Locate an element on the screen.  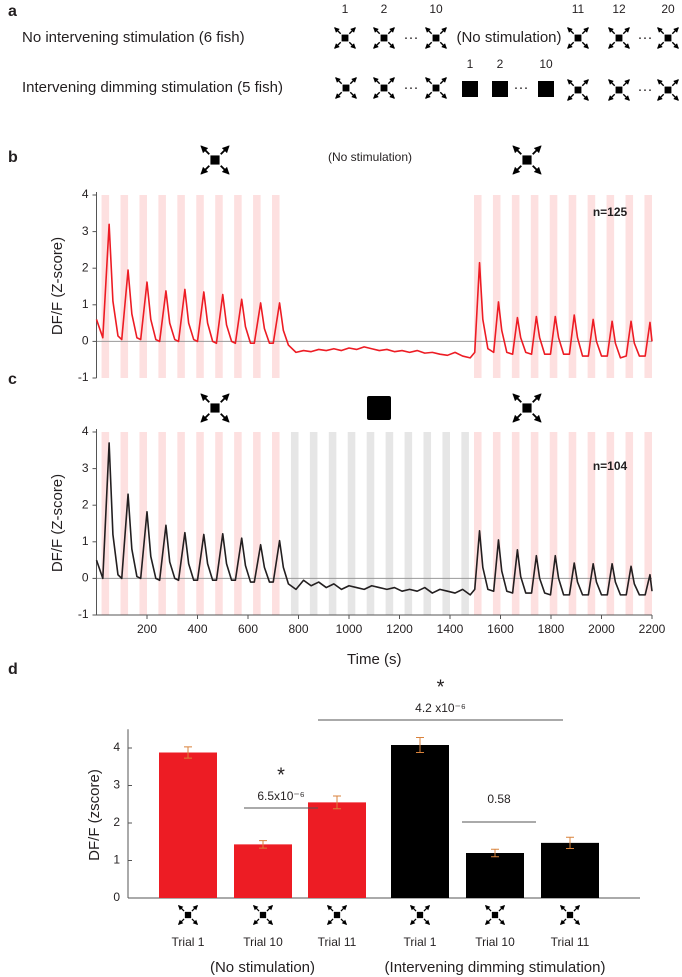
middle-label: (No stimulation) is located at coordinates (508, 37).